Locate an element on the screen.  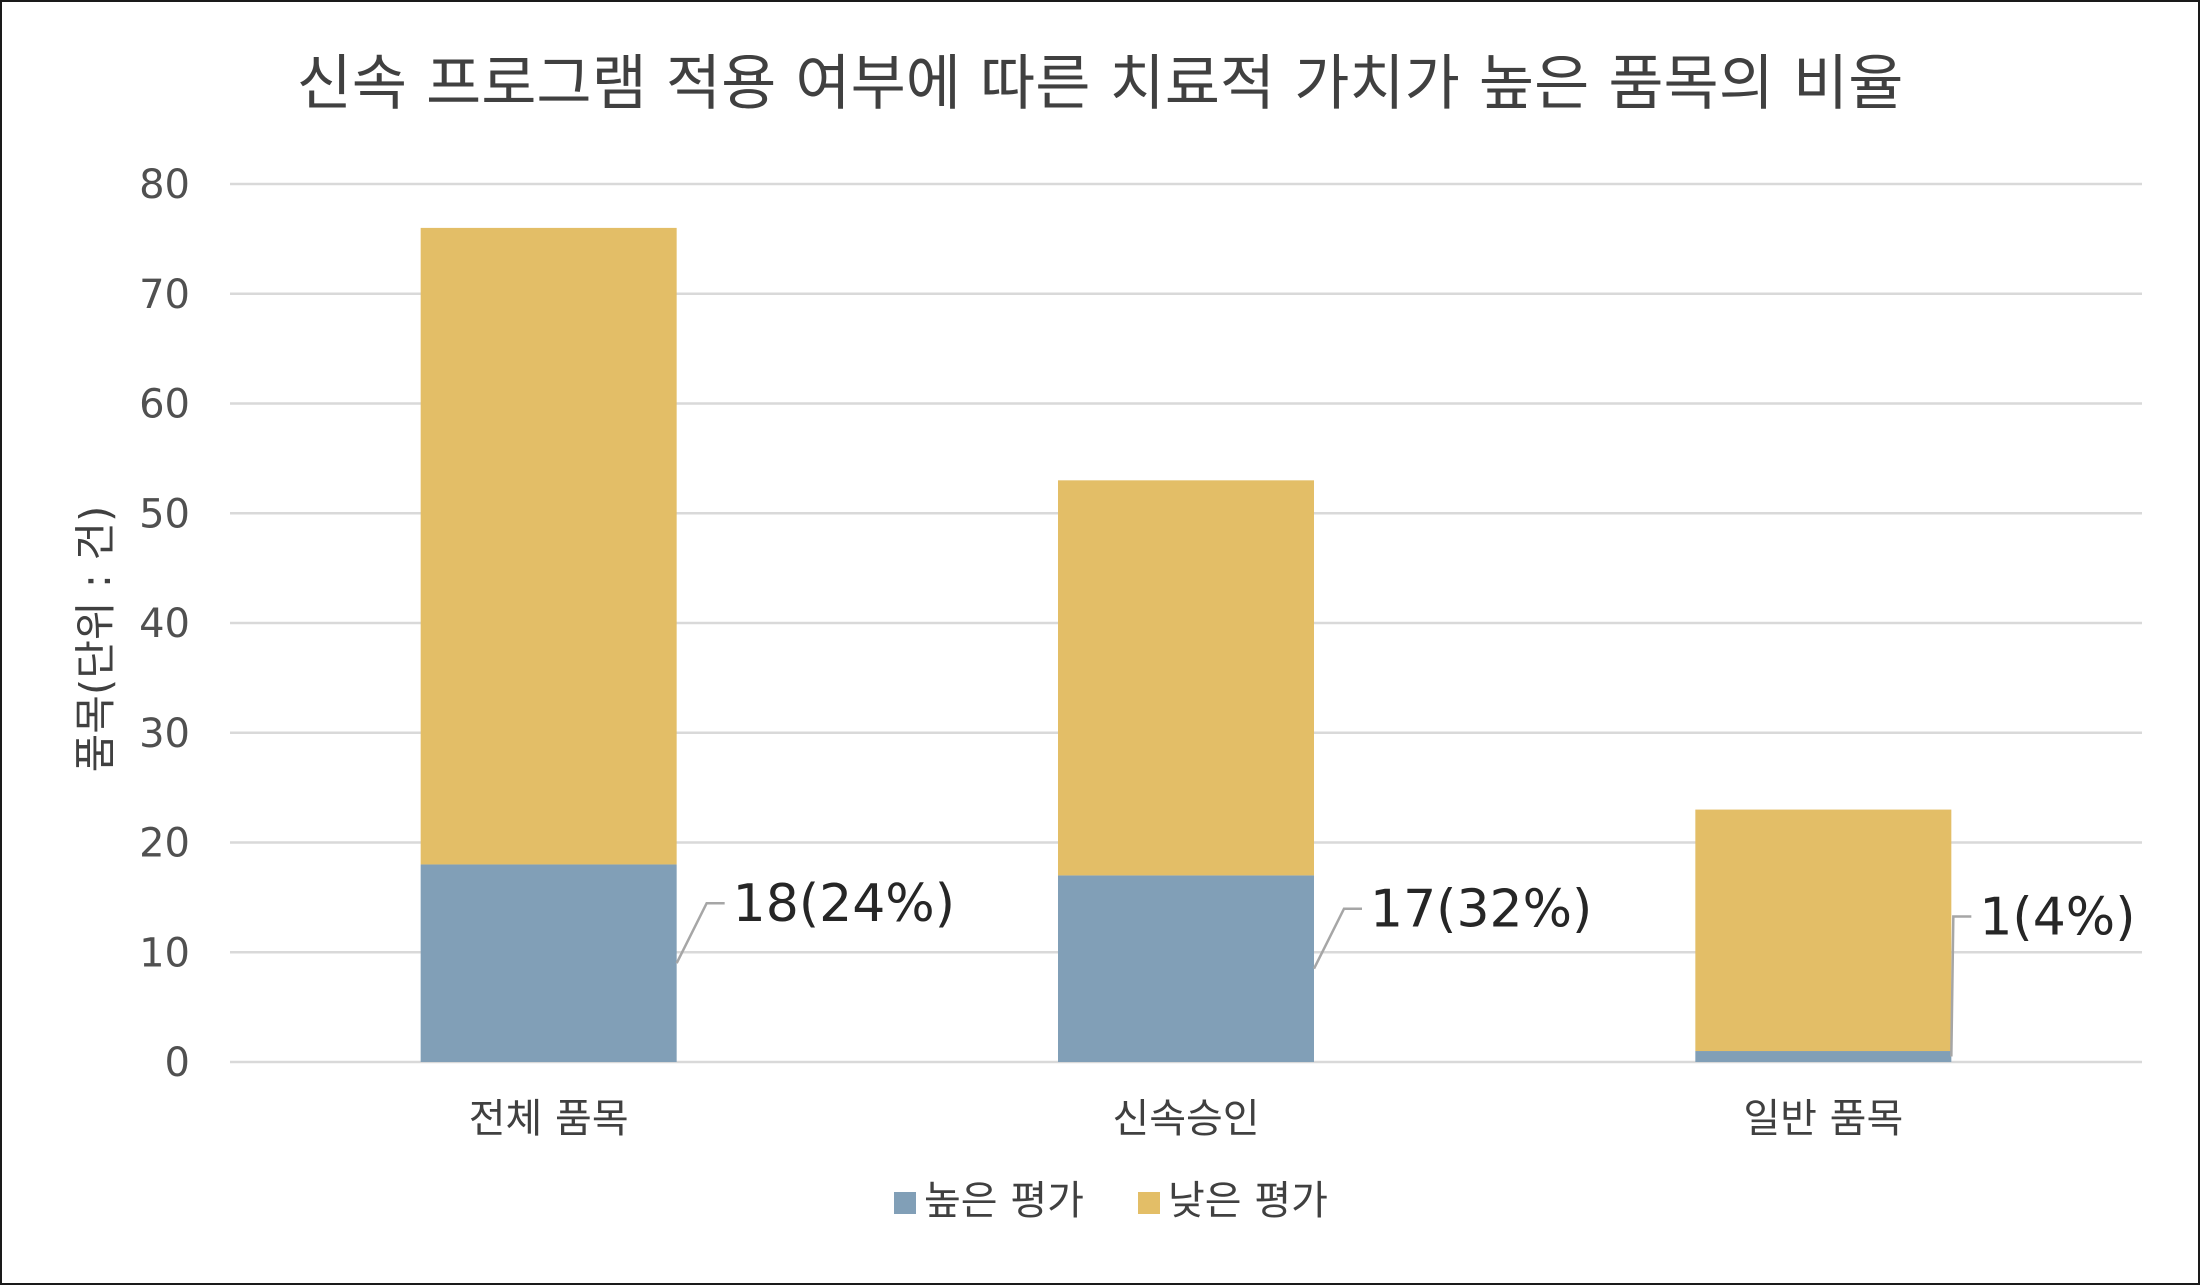
x-category-label: 일반 품목 is located at coordinates (1823, 1119).